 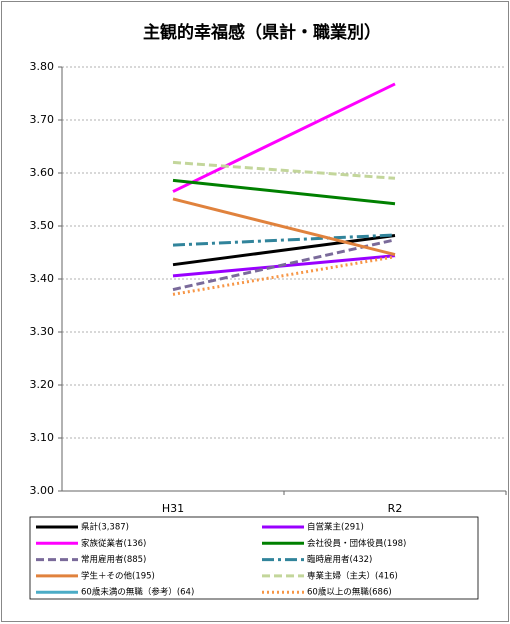 What do you see at coordinates (137, 592) in the screenshot?
I see `legend-label: 60歳未満の無職（参考）(64)` at bounding box center [137, 592].